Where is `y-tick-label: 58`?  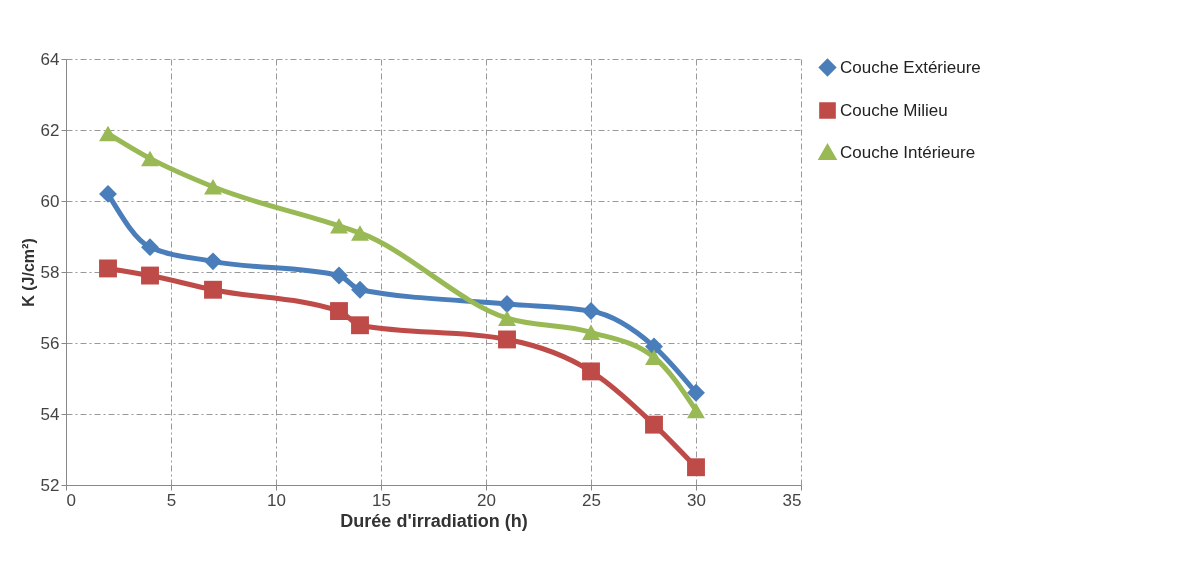 y-tick-label: 58 is located at coordinates (50, 272).